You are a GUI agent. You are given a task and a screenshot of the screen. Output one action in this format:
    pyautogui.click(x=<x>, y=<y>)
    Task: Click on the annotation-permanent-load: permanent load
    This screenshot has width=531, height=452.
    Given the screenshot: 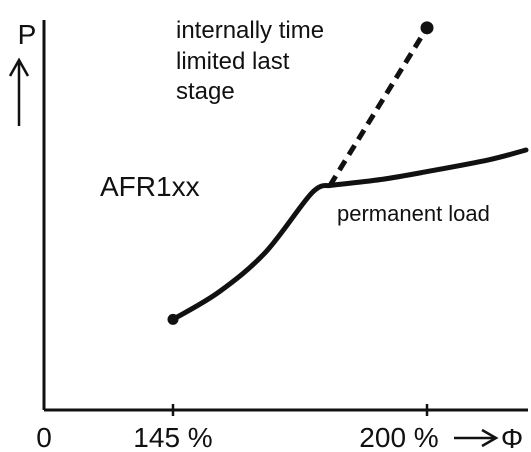 What is the action you would take?
    pyautogui.click(x=413, y=213)
    